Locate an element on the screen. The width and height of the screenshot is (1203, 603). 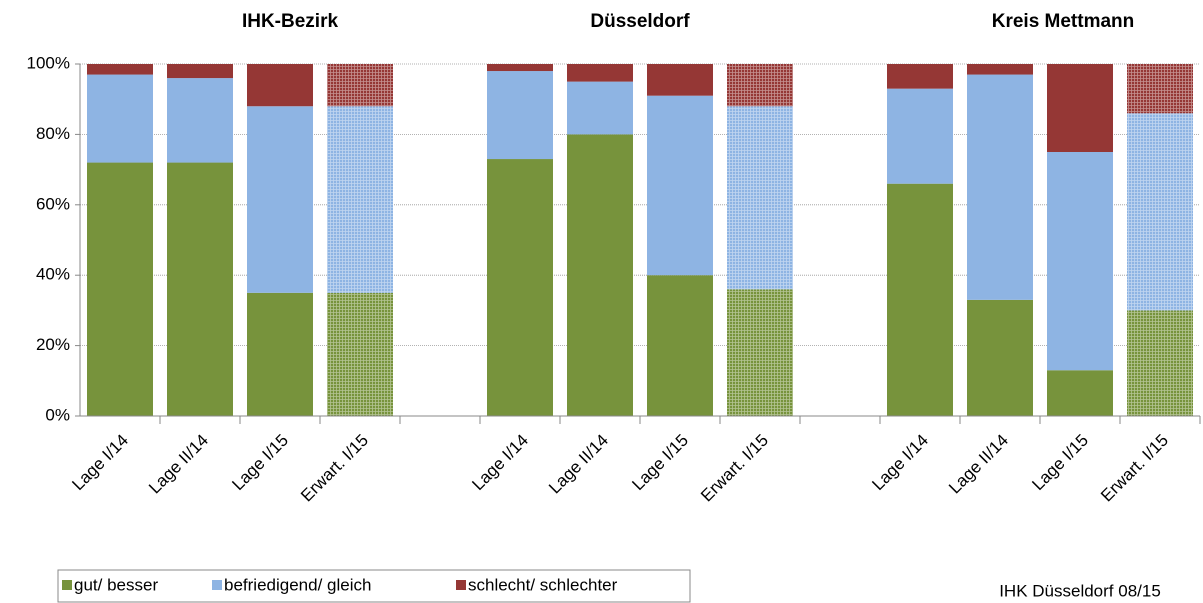
legend-label: befriedigend/ gleich is located at coordinates (297, 584).